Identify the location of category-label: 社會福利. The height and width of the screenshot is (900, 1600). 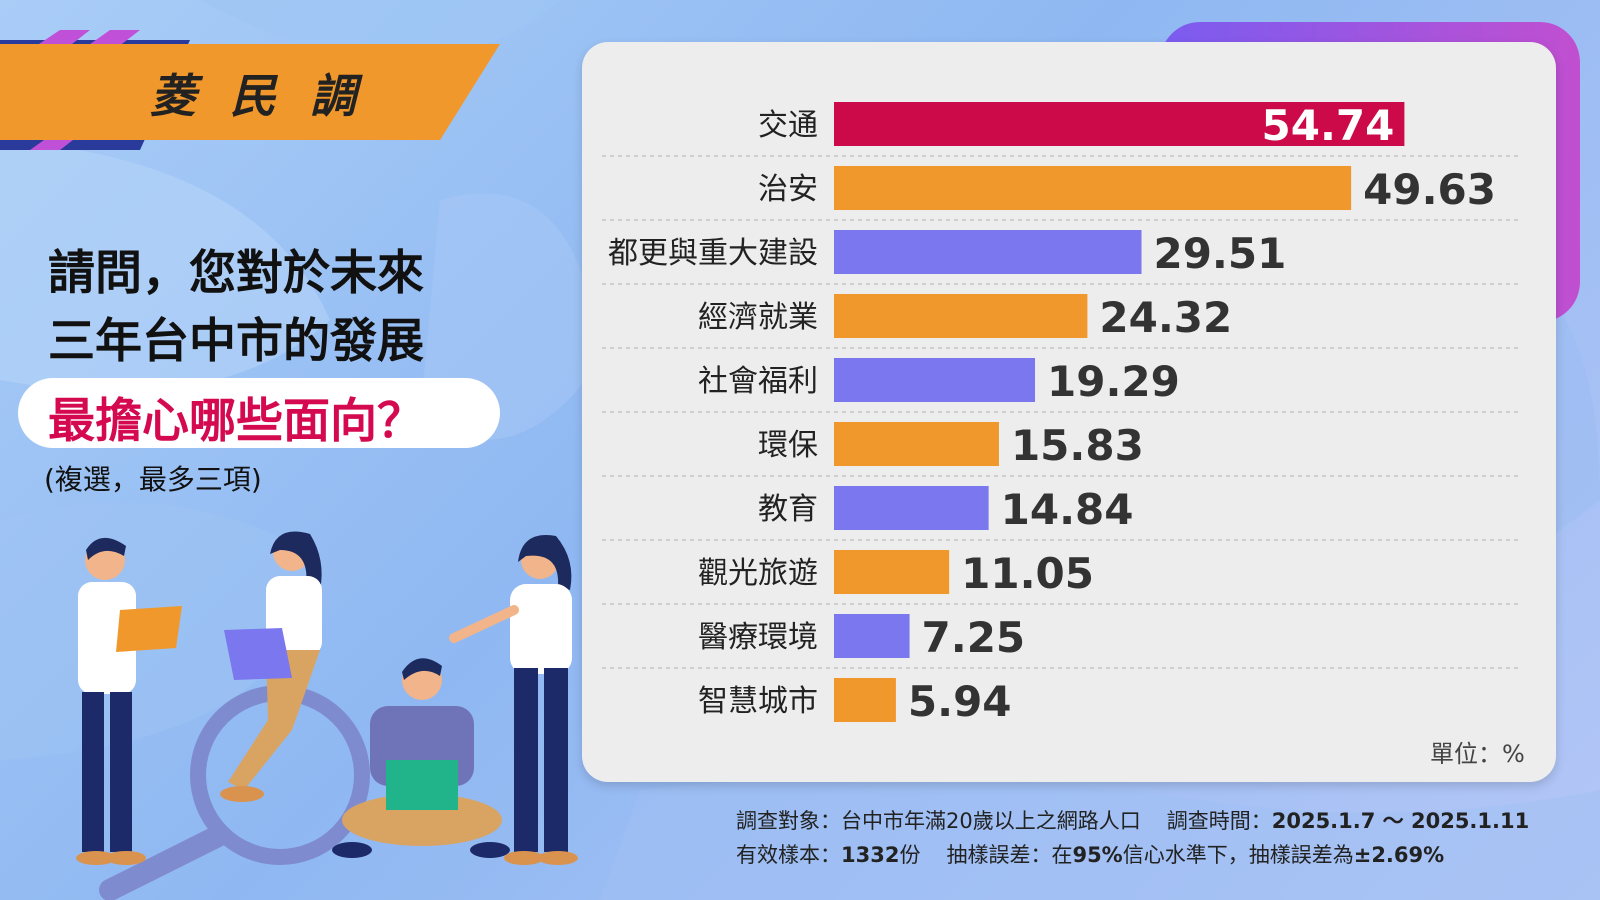
(758, 381).